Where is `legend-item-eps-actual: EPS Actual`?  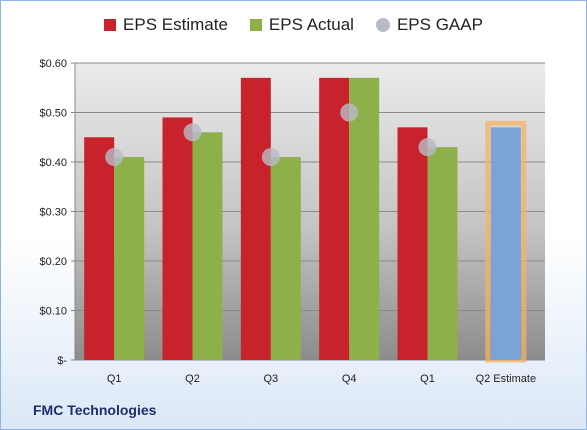
legend-item-eps-actual: EPS Actual is located at coordinates (301, 25).